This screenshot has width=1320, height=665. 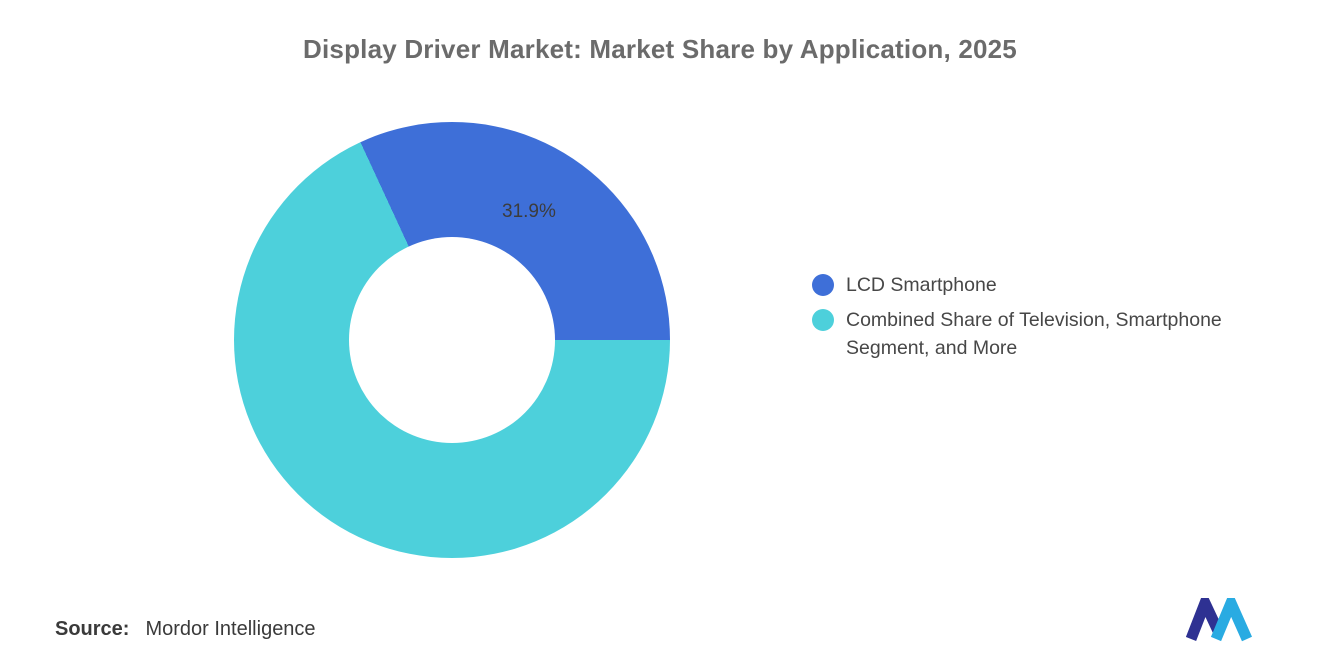 I want to click on slice-data-label: 31.9%, so click(x=529, y=211).